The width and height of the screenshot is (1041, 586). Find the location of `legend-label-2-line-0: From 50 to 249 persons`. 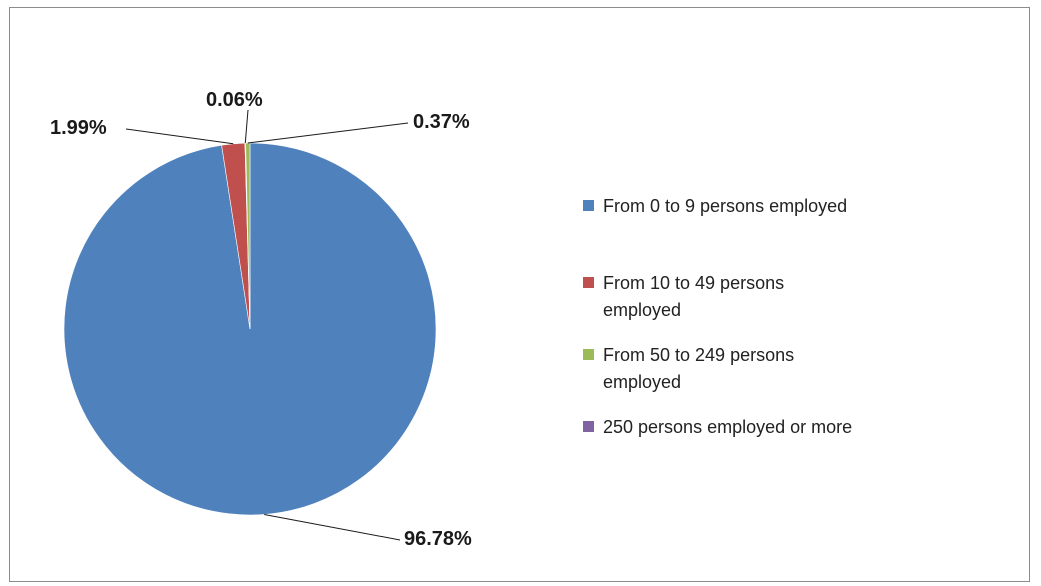

legend-label-2-line-0: From 50 to 249 persons is located at coordinates (698, 355).